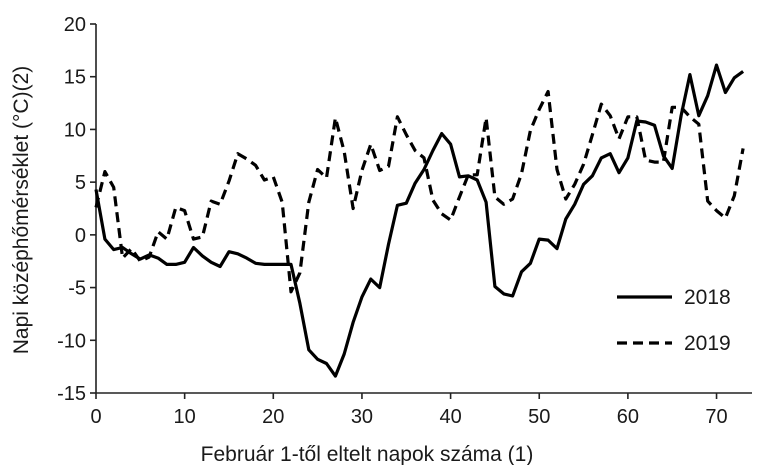 The height and width of the screenshot is (465, 767). I want to click on legend-label-2018: 2018, so click(707, 297).